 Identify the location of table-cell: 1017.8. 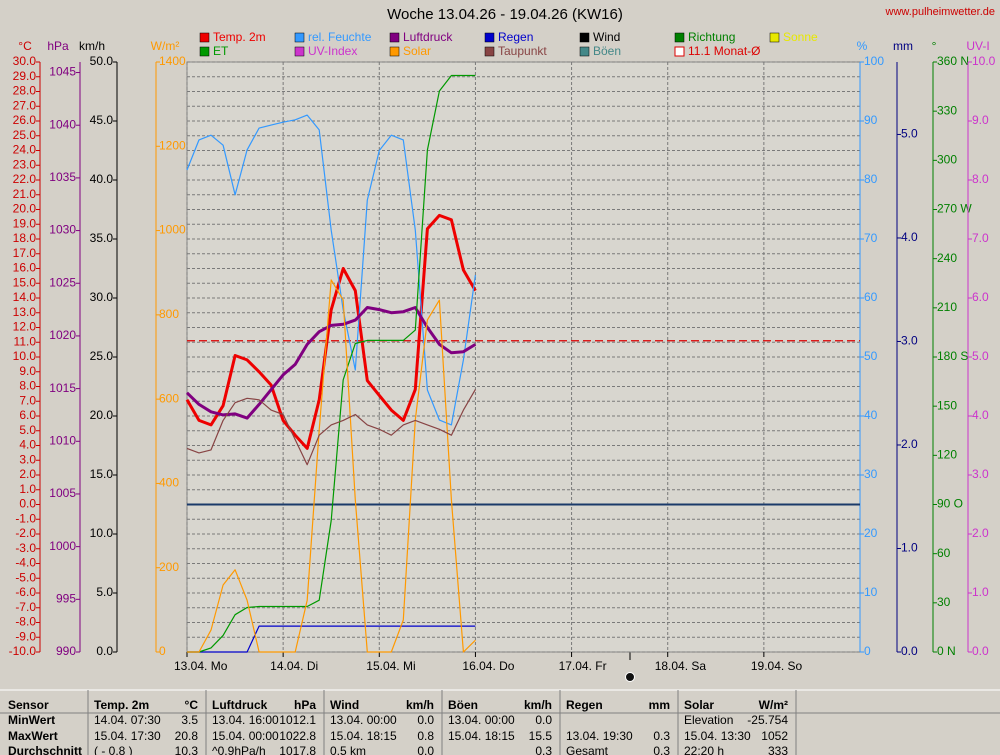
(297, 749).